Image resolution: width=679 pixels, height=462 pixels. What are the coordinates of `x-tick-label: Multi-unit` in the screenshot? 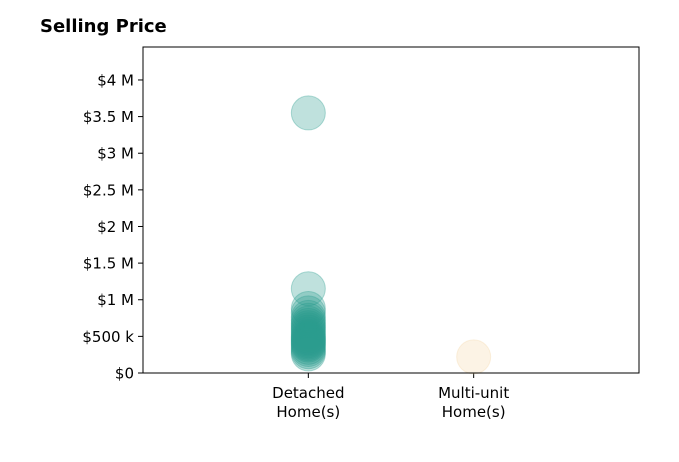 It's located at (473, 393).